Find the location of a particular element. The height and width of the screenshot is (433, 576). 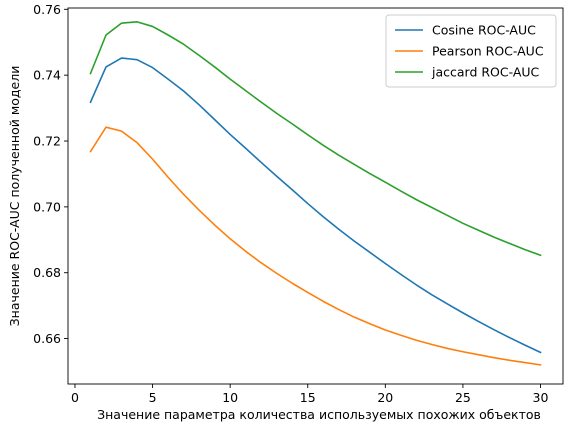

x-tick-label: 0 is located at coordinates (75, 397).